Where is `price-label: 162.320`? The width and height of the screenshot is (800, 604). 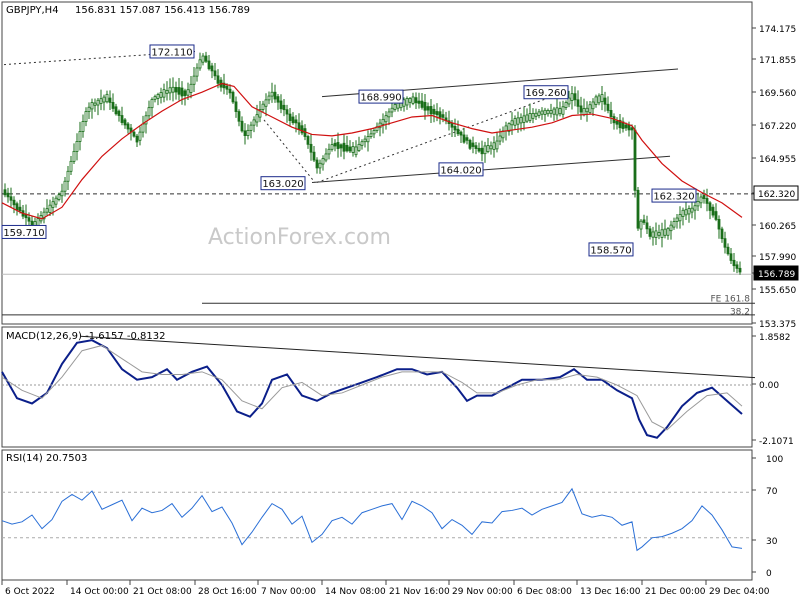
price-label: 162.320 is located at coordinates (674, 195).